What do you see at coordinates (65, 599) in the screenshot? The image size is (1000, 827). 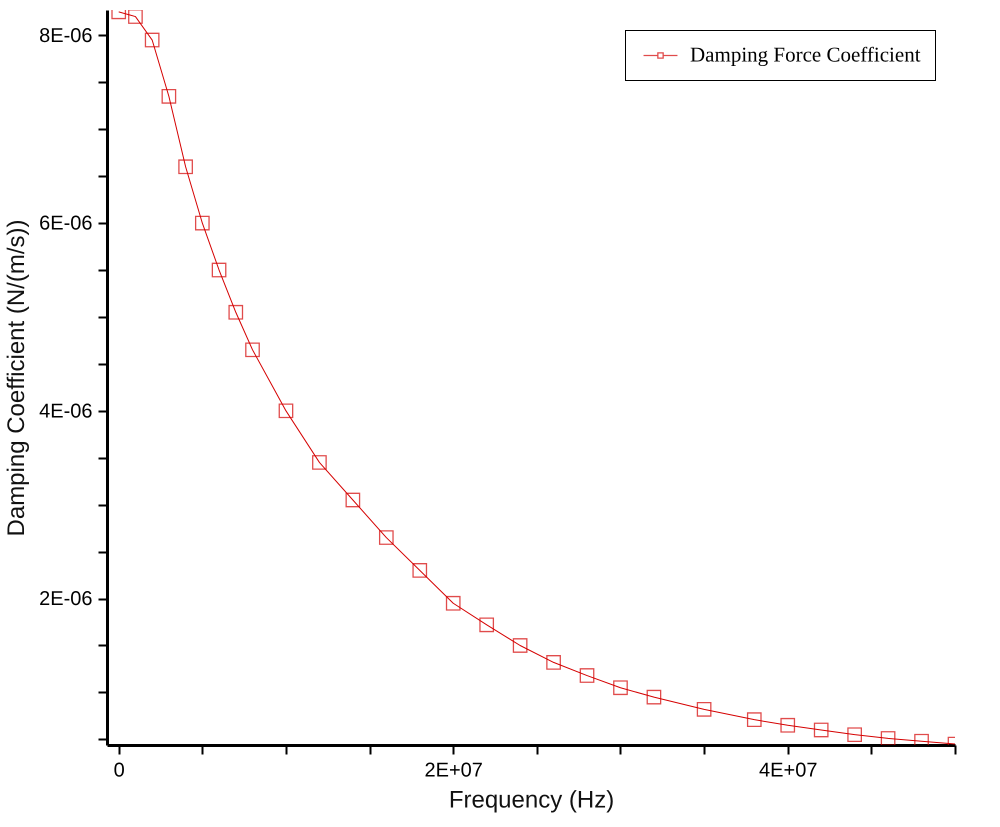 I see `y-tick-label: 2E-06` at bounding box center [65, 599].